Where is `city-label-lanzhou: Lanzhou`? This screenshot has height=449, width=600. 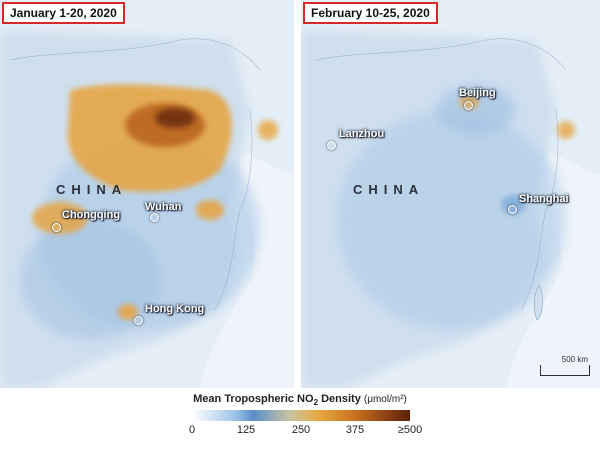
city-label-lanzhou: Lanzhou is located at coordinates (362, 134).